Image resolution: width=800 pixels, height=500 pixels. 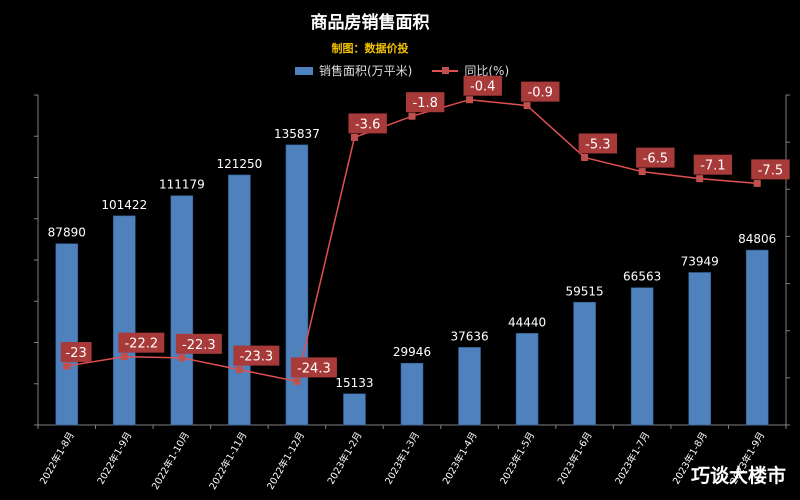 I want to click on yoy-label: -3.6, so click(x=367, y=124).